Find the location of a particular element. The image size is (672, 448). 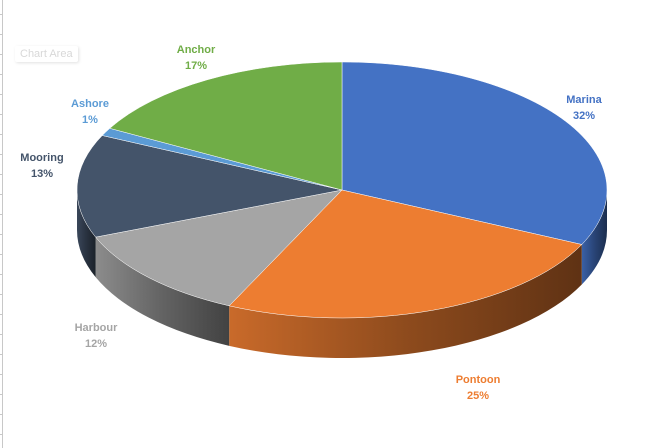

data-label-anchor: Anchor 17% is located at coordinates (196, 58).